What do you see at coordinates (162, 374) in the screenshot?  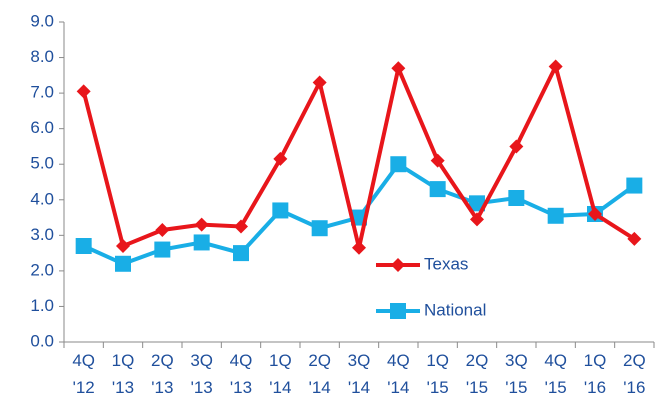 I see `x-tick-label: 2Q '13` at bounding box center [162, 374].